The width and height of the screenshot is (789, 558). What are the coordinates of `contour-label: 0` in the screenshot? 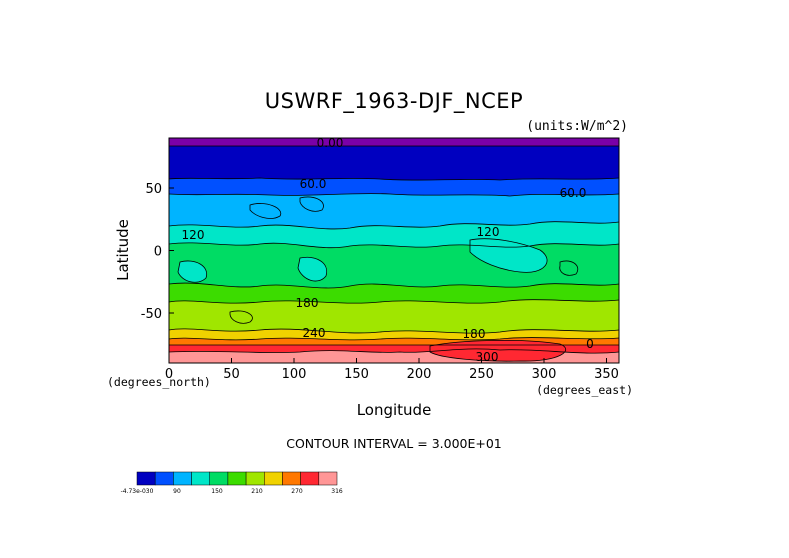 It's located at (590, 344).